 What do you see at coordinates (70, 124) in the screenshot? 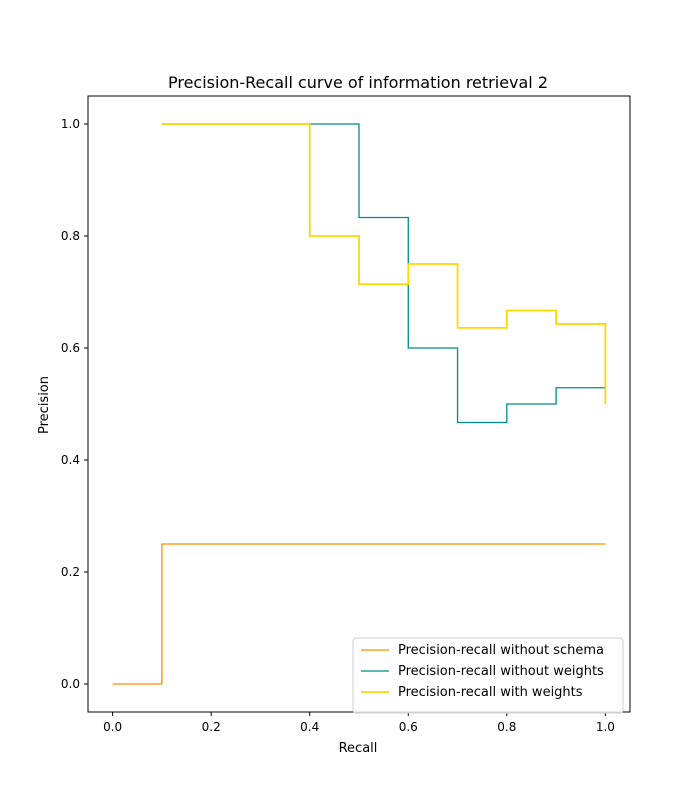
I see `y-tick-label: 1.0` at bounding box center [70, 124].